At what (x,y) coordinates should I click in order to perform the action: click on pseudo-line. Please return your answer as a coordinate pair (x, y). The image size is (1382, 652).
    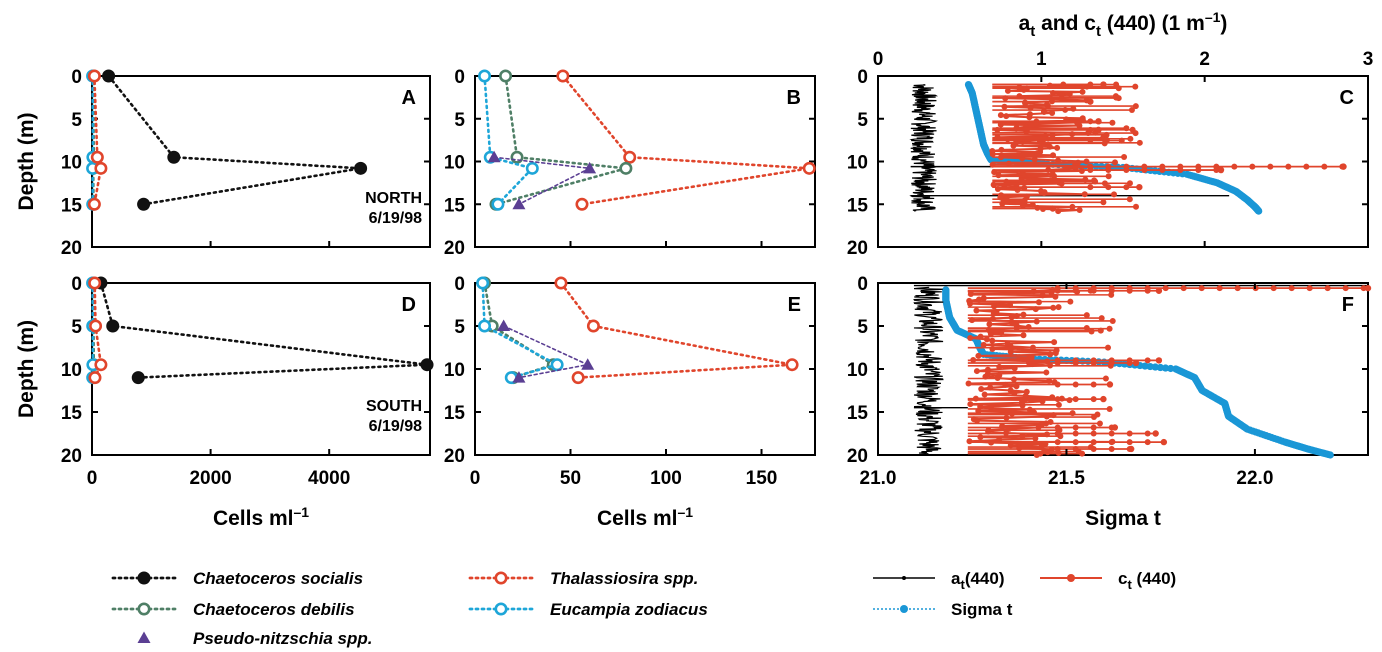
    Looking at the image, I should click on (546, 352).